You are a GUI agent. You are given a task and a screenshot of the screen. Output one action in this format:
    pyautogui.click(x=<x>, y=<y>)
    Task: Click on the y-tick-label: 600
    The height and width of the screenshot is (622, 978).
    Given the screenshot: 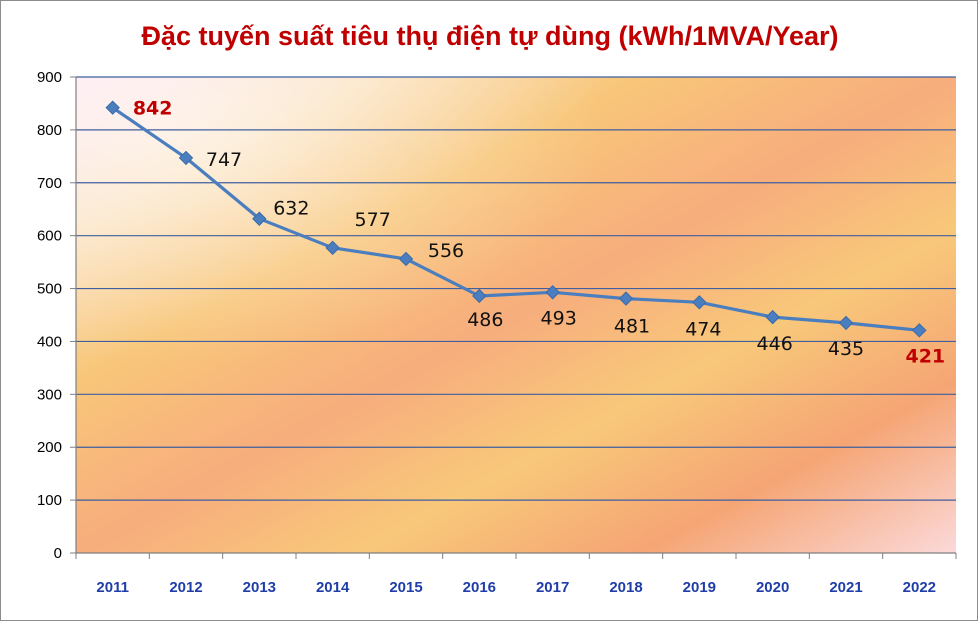 What is the action you would take?
    pyautogui.click(x=49, y=236)
    